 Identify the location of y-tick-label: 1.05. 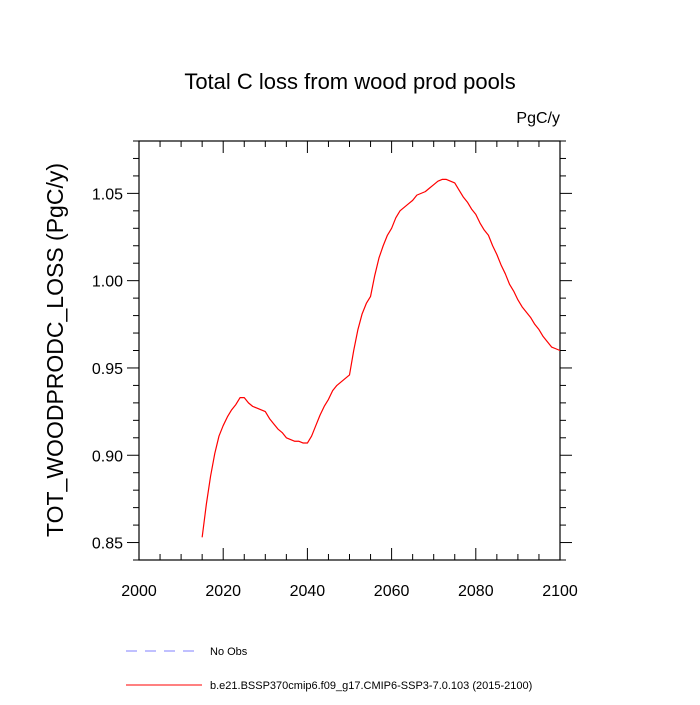
(107, 194).